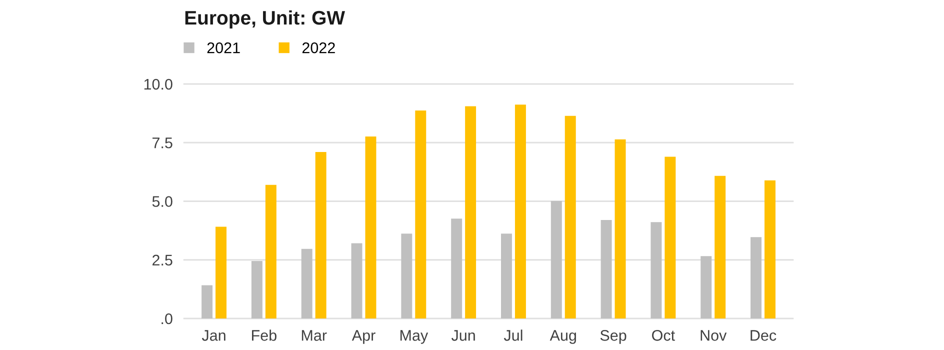 The image size is (944, 350). What do you see at coordinates (414, 337) in the screenshot?
I see `x-tick-label: May` at bounding box center [414, 337].